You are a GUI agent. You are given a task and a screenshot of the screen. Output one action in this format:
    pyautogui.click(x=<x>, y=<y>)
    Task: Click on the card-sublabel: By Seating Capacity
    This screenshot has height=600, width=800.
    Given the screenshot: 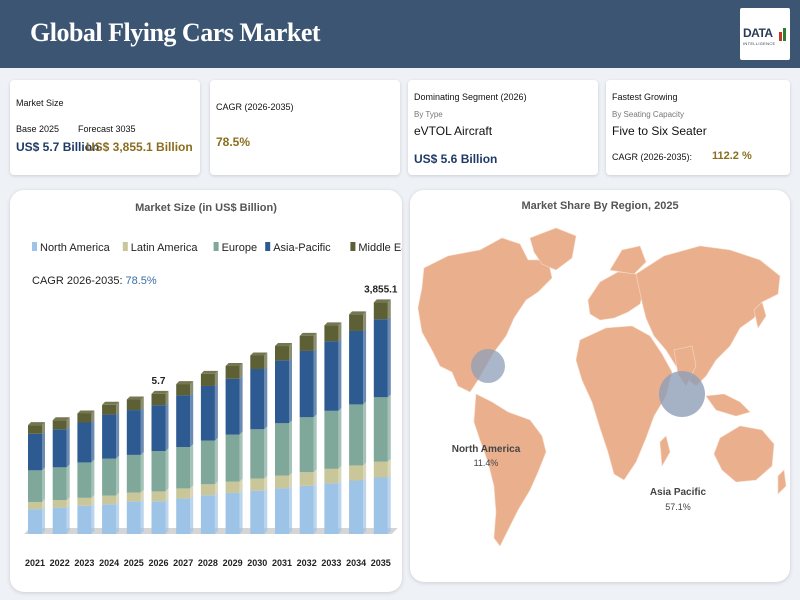 What is the action you would take?
    pyautogui.click(x=648, y=114)
    